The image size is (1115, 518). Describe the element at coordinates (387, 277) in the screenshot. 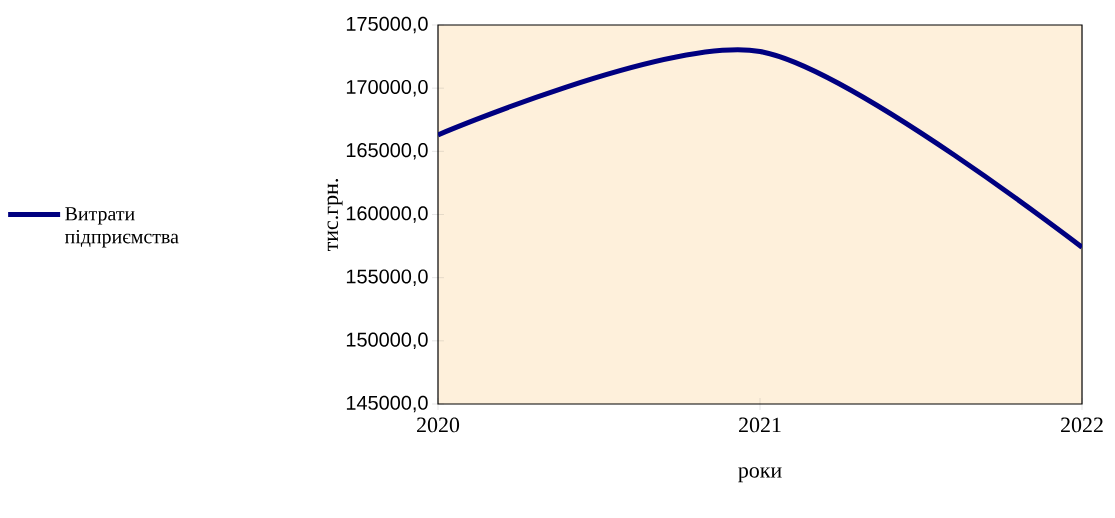

I see `y-tick-label: 155000,0` at that location.